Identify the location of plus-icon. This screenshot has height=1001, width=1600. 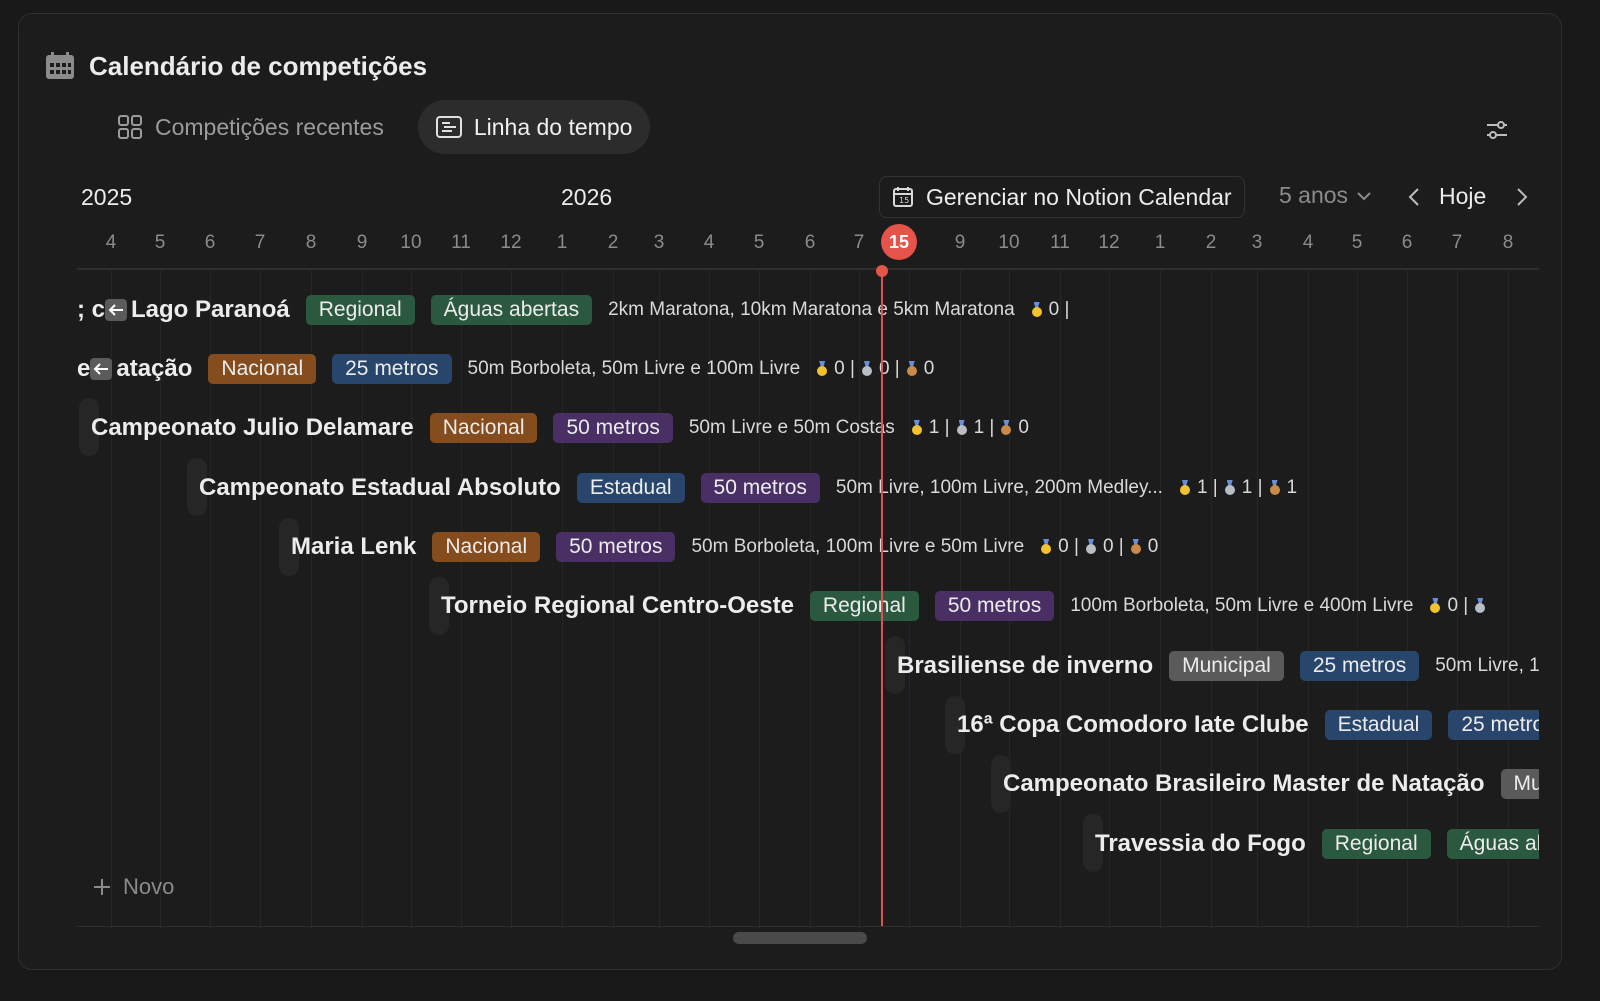
(102, 887).